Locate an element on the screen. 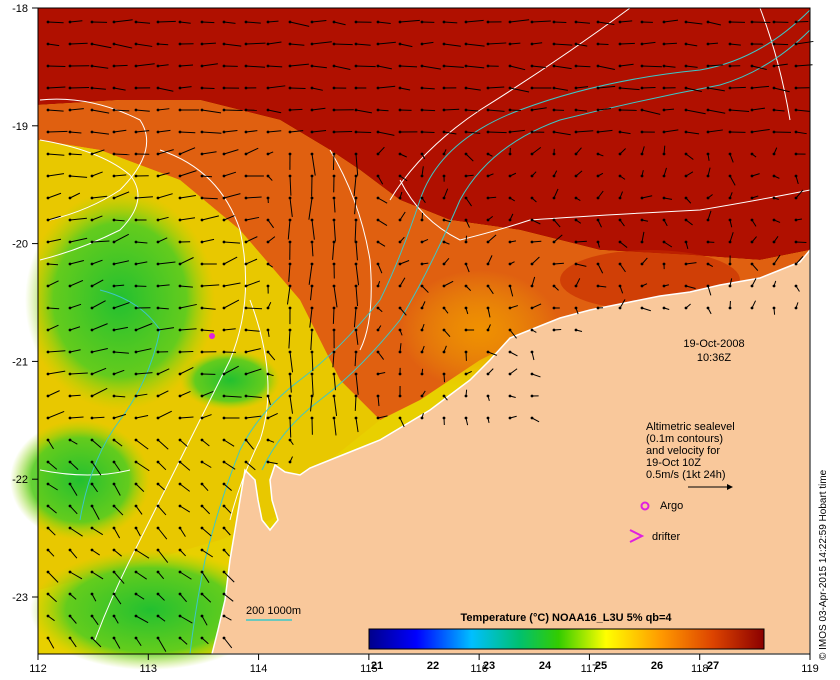 This screenshot has height=680, width=840. colorbar-tick-label: 24 is located at coordinates (545, 666).